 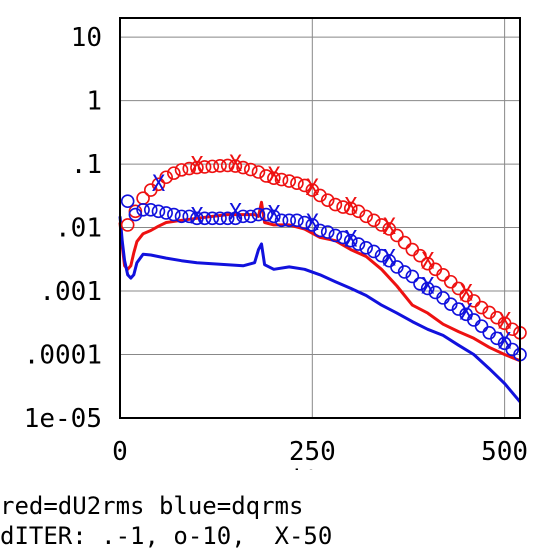 I want to click on y-tick-labels: 10 1 .1 .01 .001 .0001 1e-05, so click(x=63, y=228).